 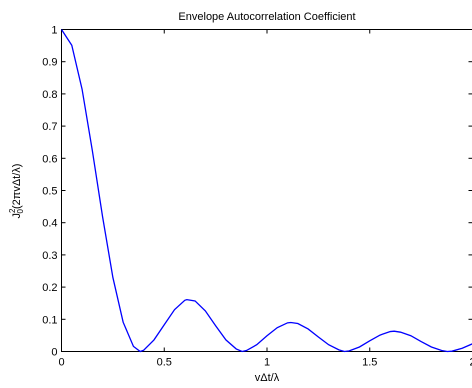 What do you see at coordinates (17, 187) in the screenshot?
I see `y-axis-label-argument: (2πvΔt/λ)` at bounding box center [17, 187].